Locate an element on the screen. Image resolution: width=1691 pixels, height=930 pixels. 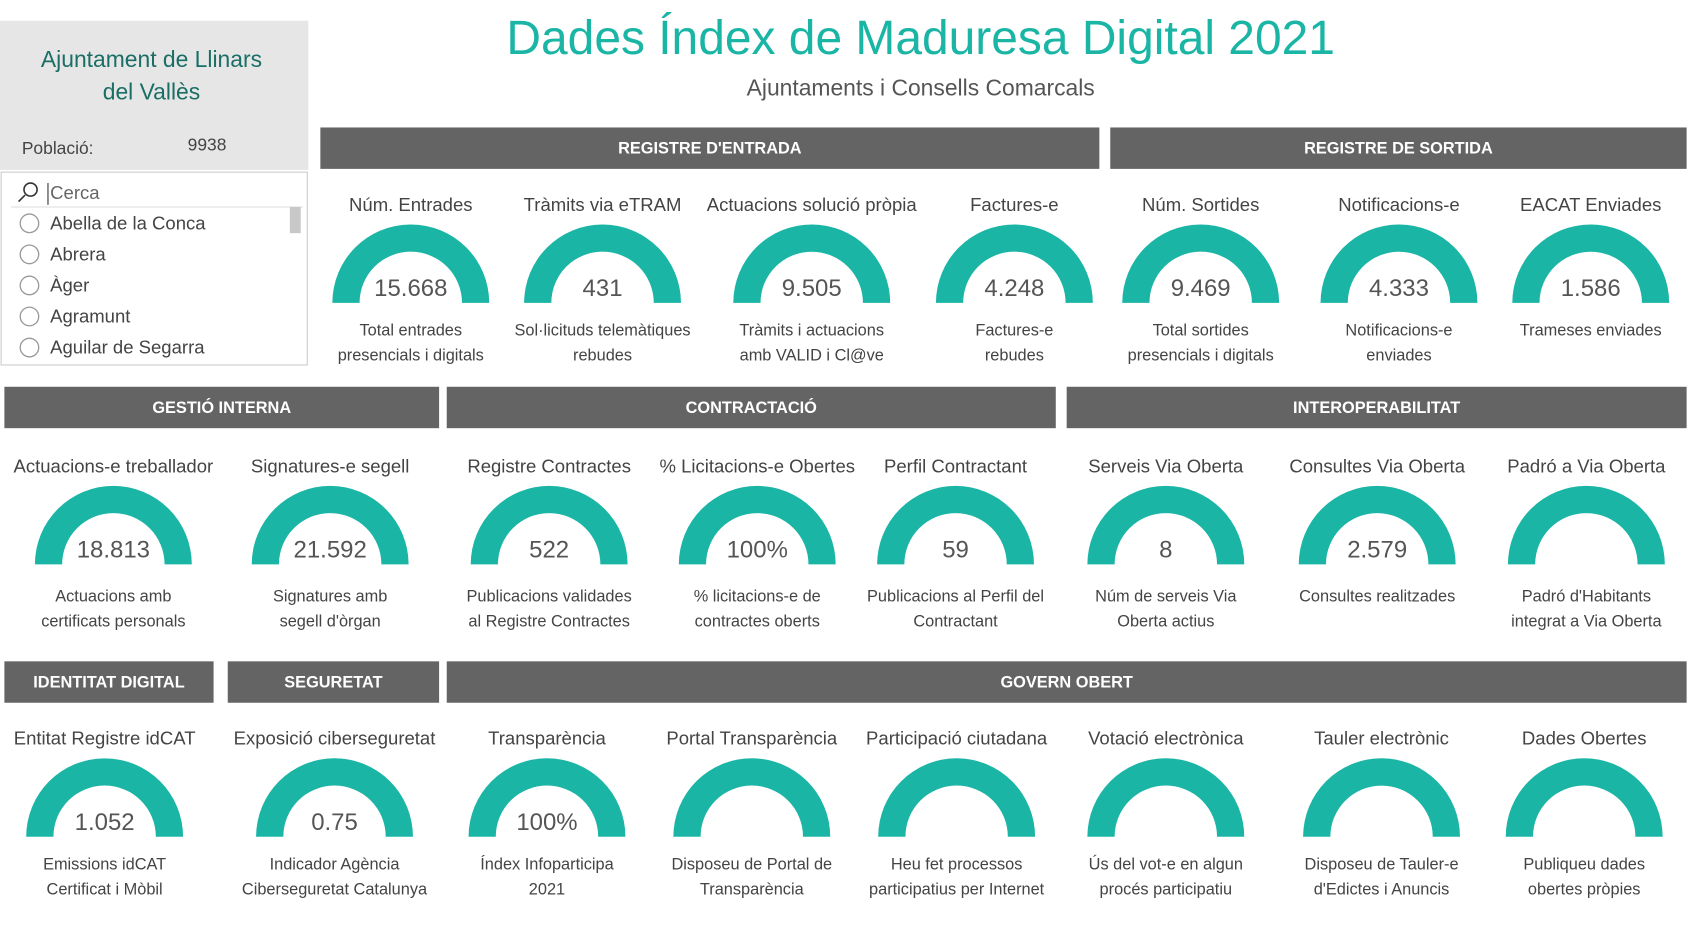
kpi-caption: Núm de serveis Via is located at coordinates (1166, 596).